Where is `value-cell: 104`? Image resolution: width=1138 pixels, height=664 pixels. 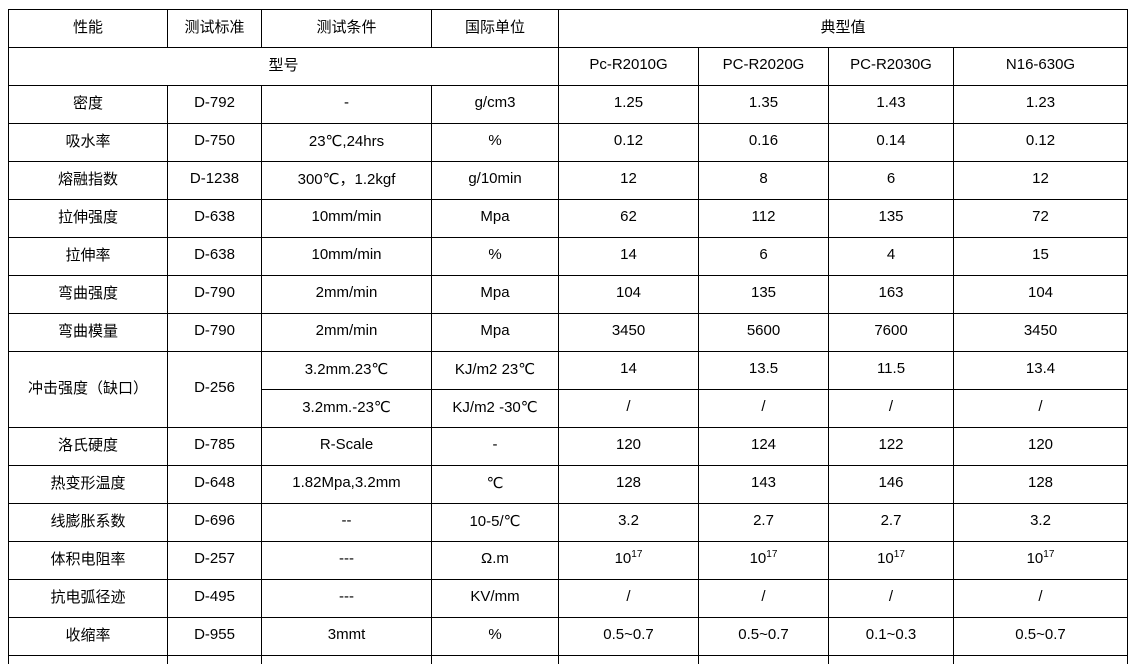
value-cell: 104 is located at coordinates (628, 294).